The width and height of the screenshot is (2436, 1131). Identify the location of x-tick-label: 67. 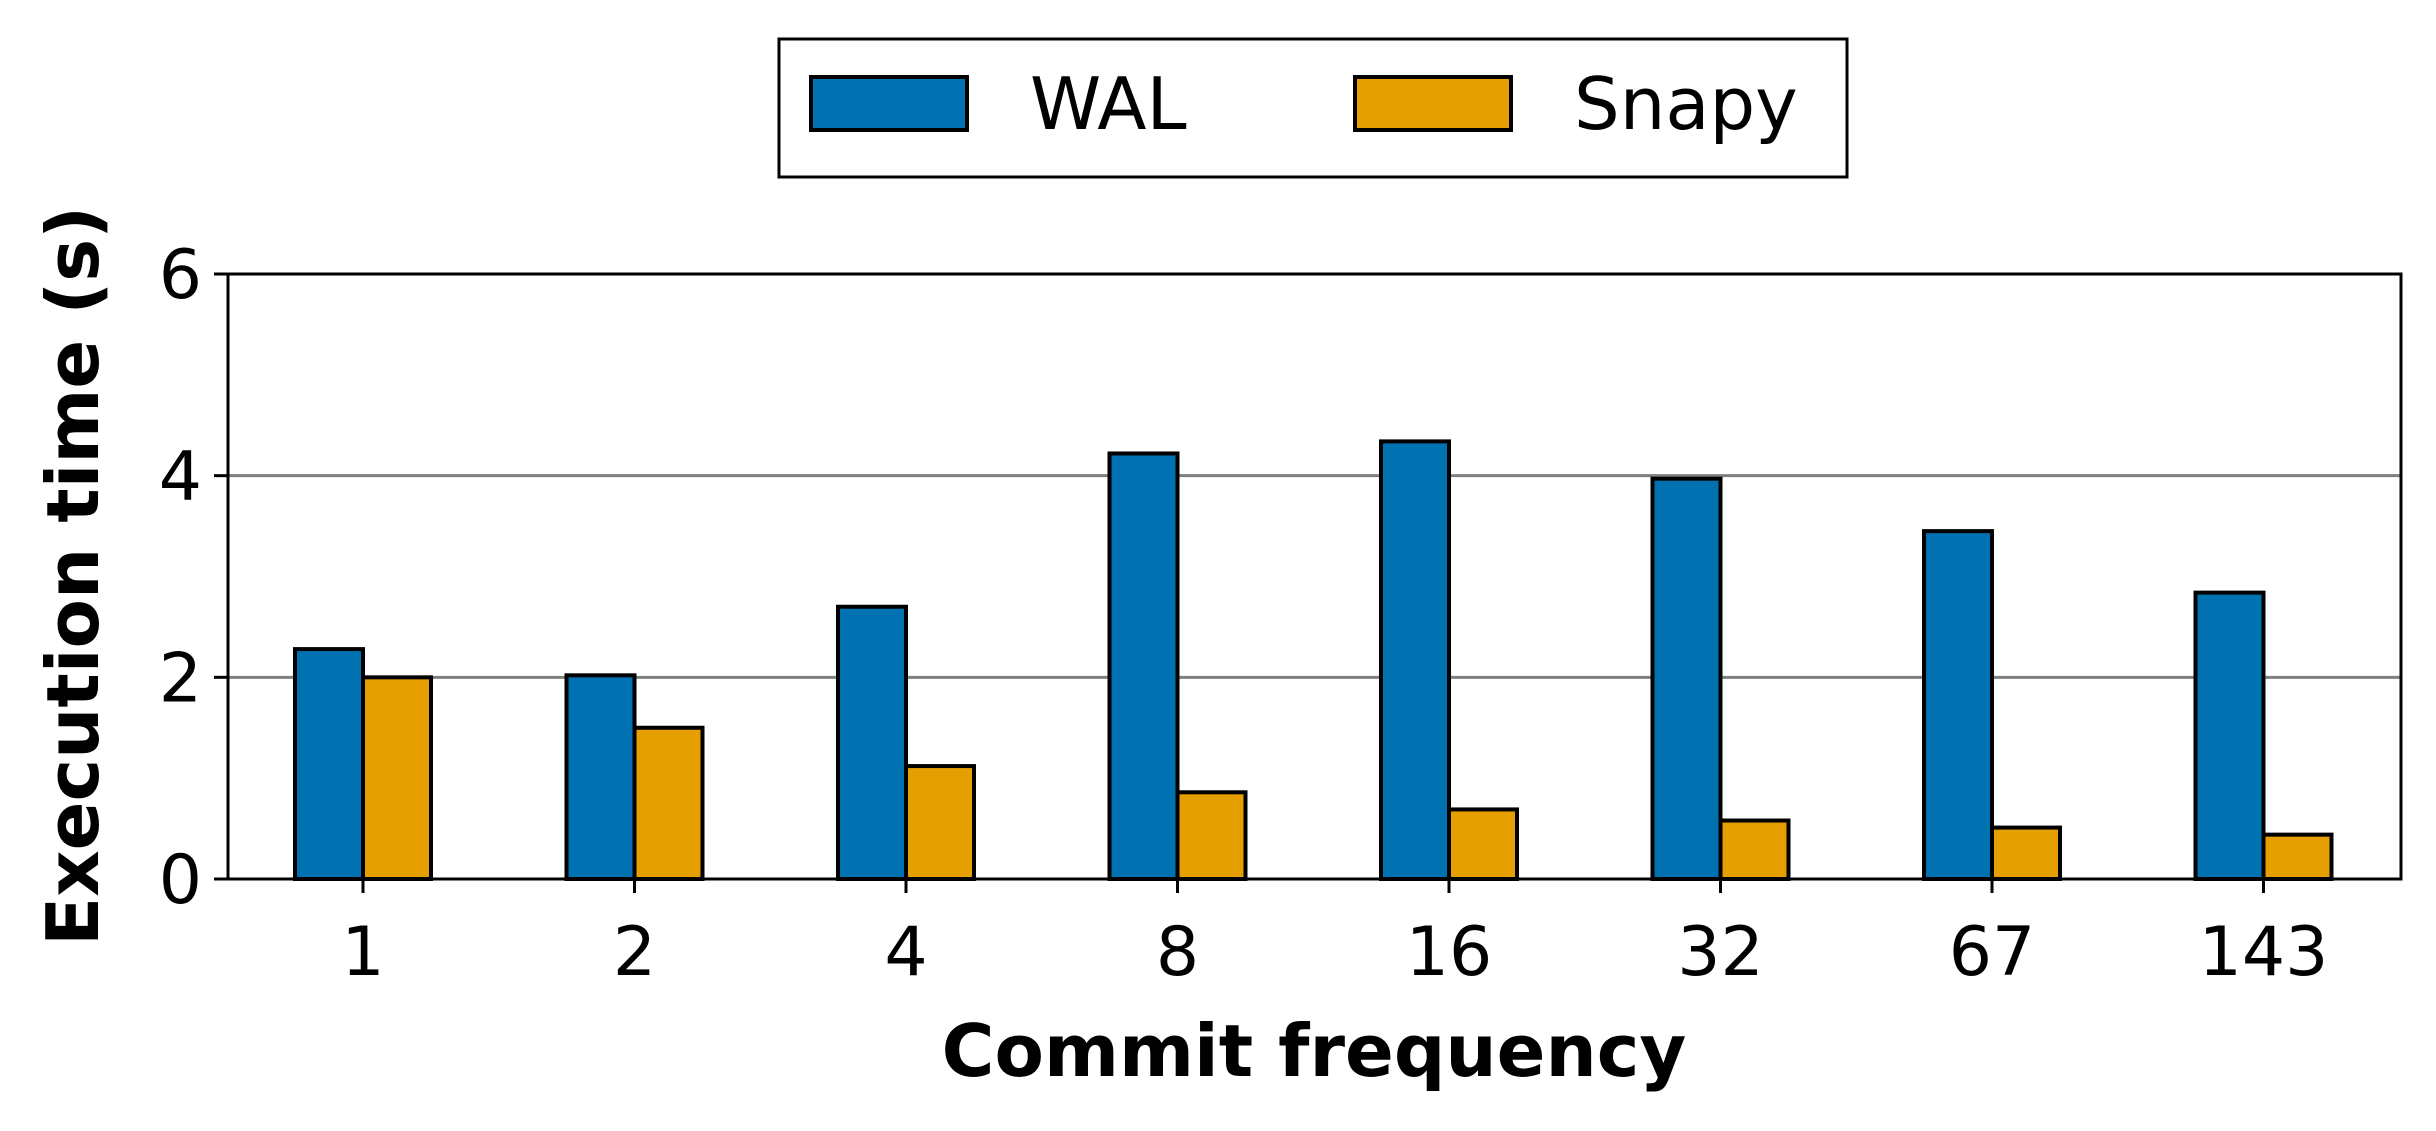
(1992, 952).